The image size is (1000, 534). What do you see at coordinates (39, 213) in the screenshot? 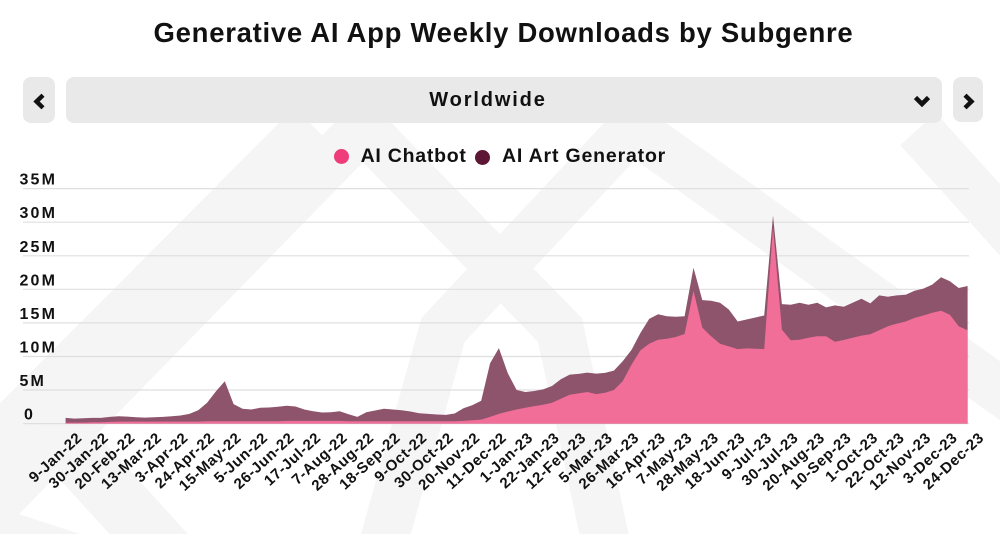
I see `svg-text: 30M` at bounding box center [39, 213].